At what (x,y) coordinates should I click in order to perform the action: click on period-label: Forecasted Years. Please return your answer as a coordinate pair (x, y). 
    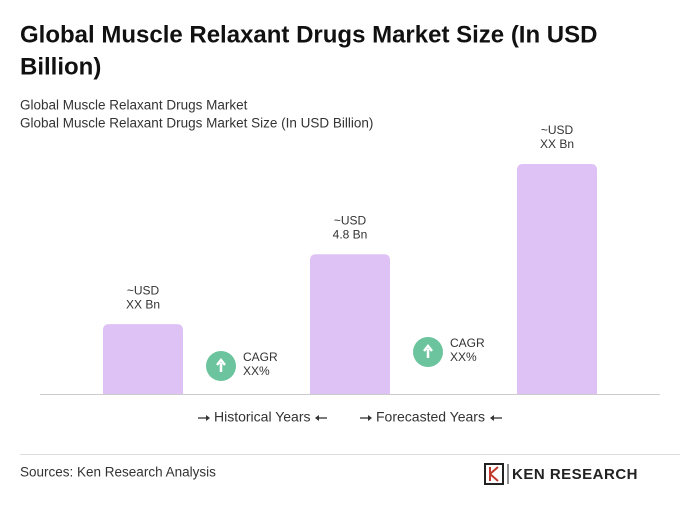
    Looking at the image, I should click on (430, 417).